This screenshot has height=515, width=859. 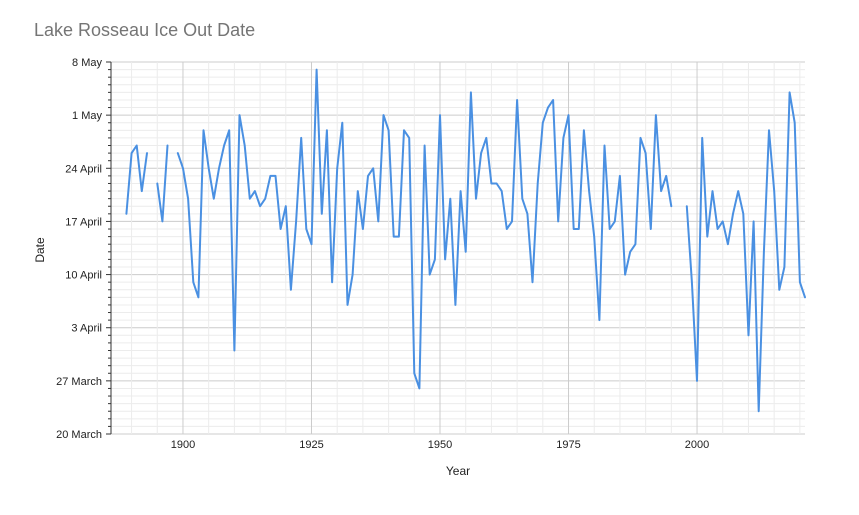 I want to click on x-tick-label: 1925, so click(x=311, y=445).